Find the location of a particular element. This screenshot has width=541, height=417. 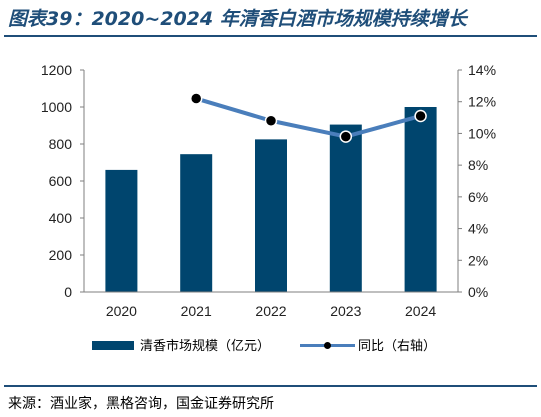

left-tick-label: 800 is located at coordinates (61, 144).